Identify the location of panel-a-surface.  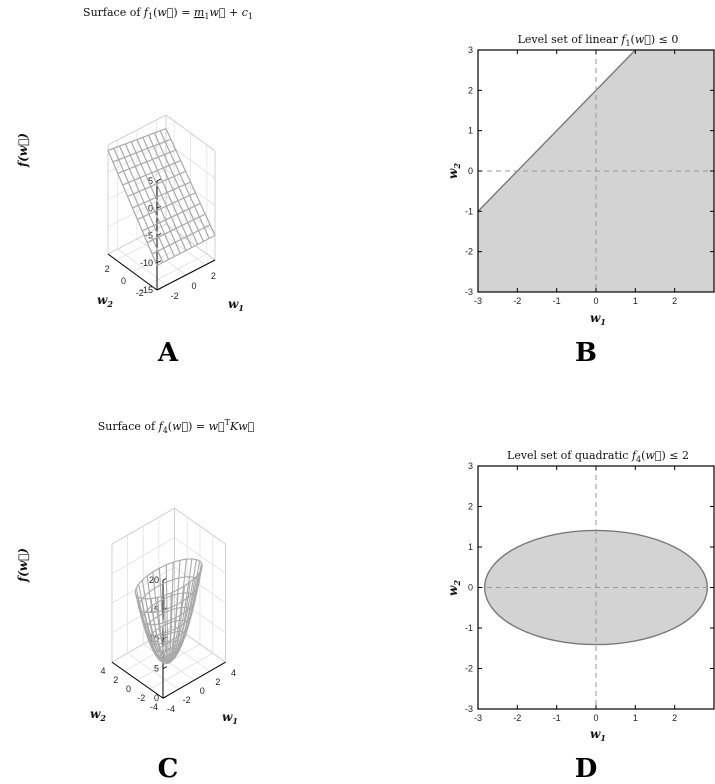
(161, 197).